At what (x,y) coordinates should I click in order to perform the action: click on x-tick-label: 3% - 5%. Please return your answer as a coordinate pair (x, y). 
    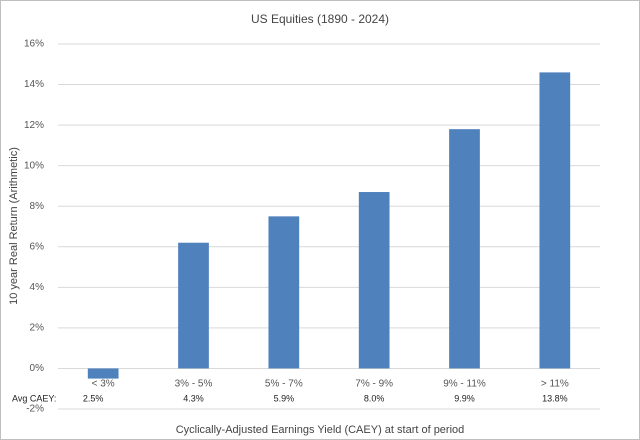
    Looking at the image, I should click on (194, 384).